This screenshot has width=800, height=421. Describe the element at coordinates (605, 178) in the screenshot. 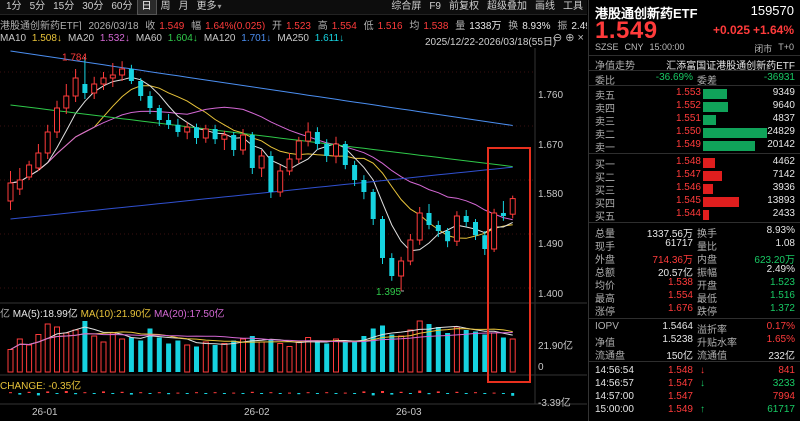

I see `bid-row-1-cell-0: 买二` at that location.